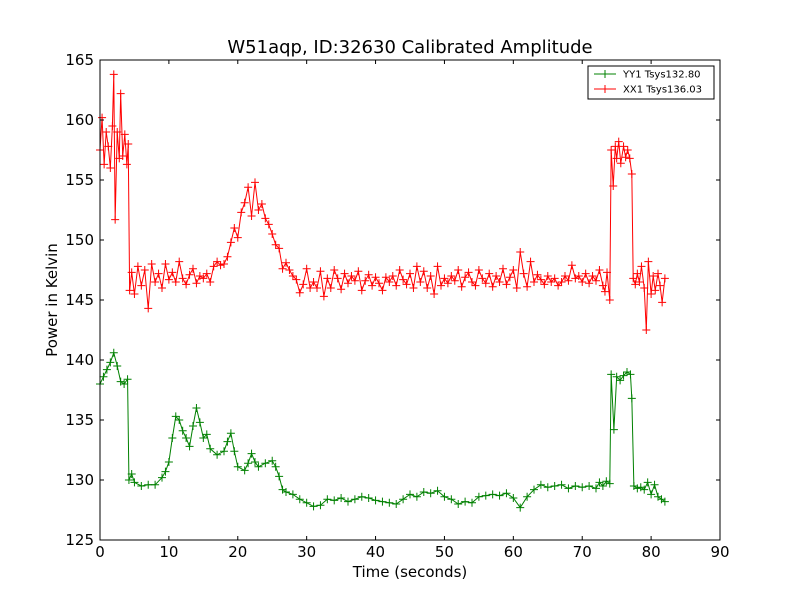 Image resolution: width=800 pixels, height=600 pixels. I want to click on legend-box, so click(651, 82).